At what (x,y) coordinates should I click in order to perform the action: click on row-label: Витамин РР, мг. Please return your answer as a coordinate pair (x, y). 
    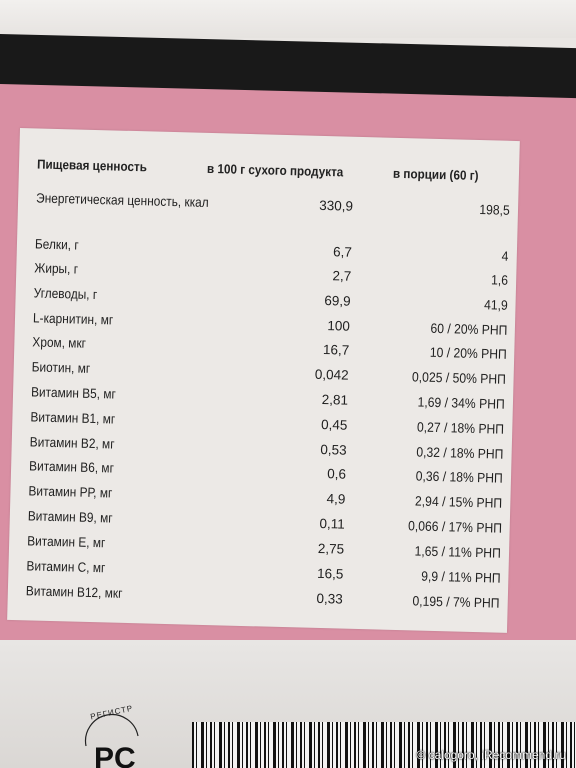
    Looking at the image, I should click on (70, 492).